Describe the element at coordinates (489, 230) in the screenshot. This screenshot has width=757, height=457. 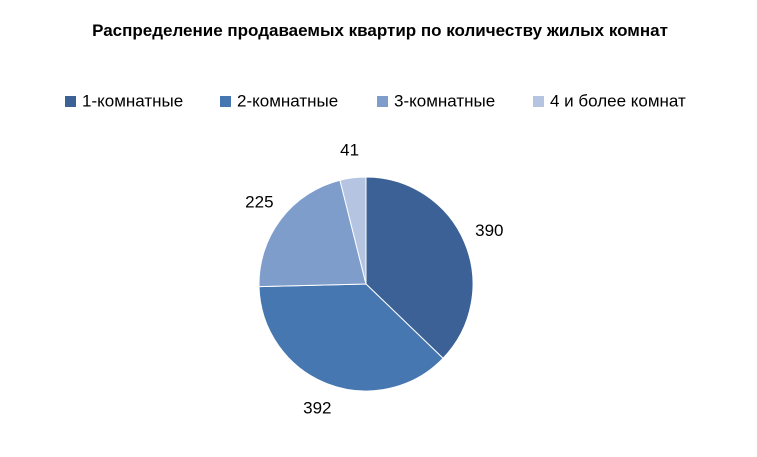
I see `data-label: 390` at that location.